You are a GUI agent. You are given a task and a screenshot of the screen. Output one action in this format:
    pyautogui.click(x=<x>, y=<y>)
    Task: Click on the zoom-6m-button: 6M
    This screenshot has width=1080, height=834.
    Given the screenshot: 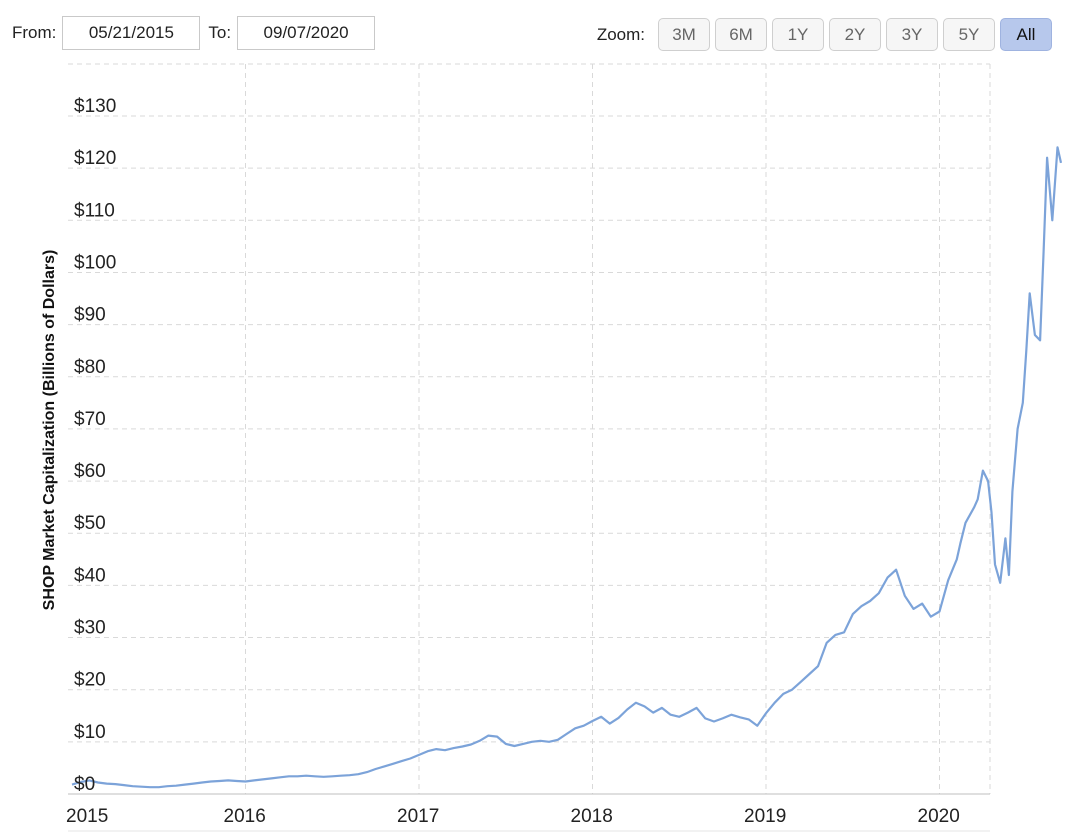 What is the action you would take?
    pyautogui.click(x=741, y=34)
    